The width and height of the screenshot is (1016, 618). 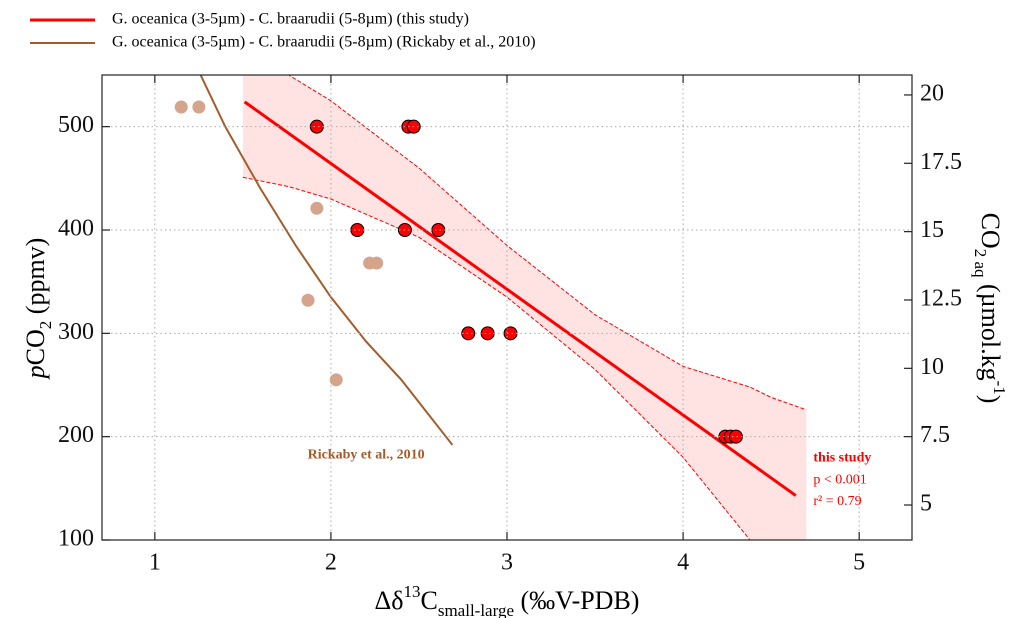 What do you see at coordinates (412, 591) in the screenshot?
I see `x-axis-label-part: 13` at bounding box center [412, 591].